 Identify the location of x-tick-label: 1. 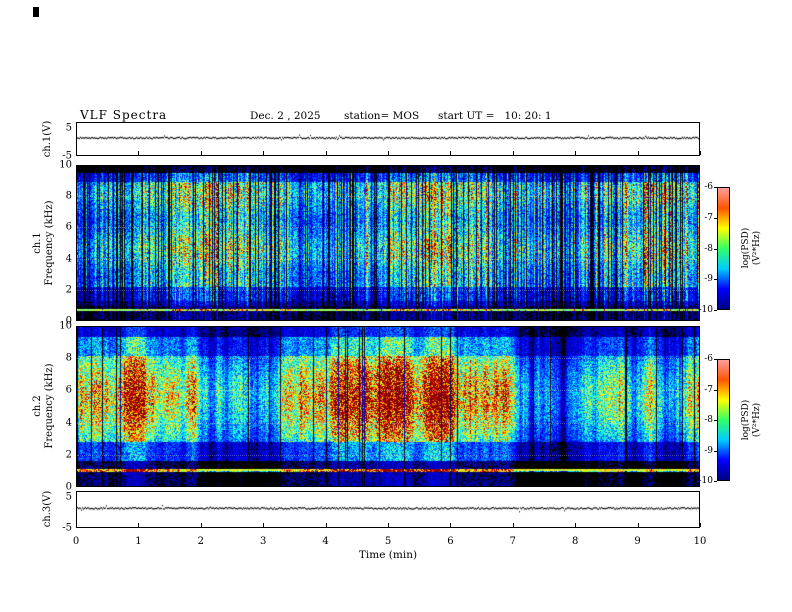
(138, 541).